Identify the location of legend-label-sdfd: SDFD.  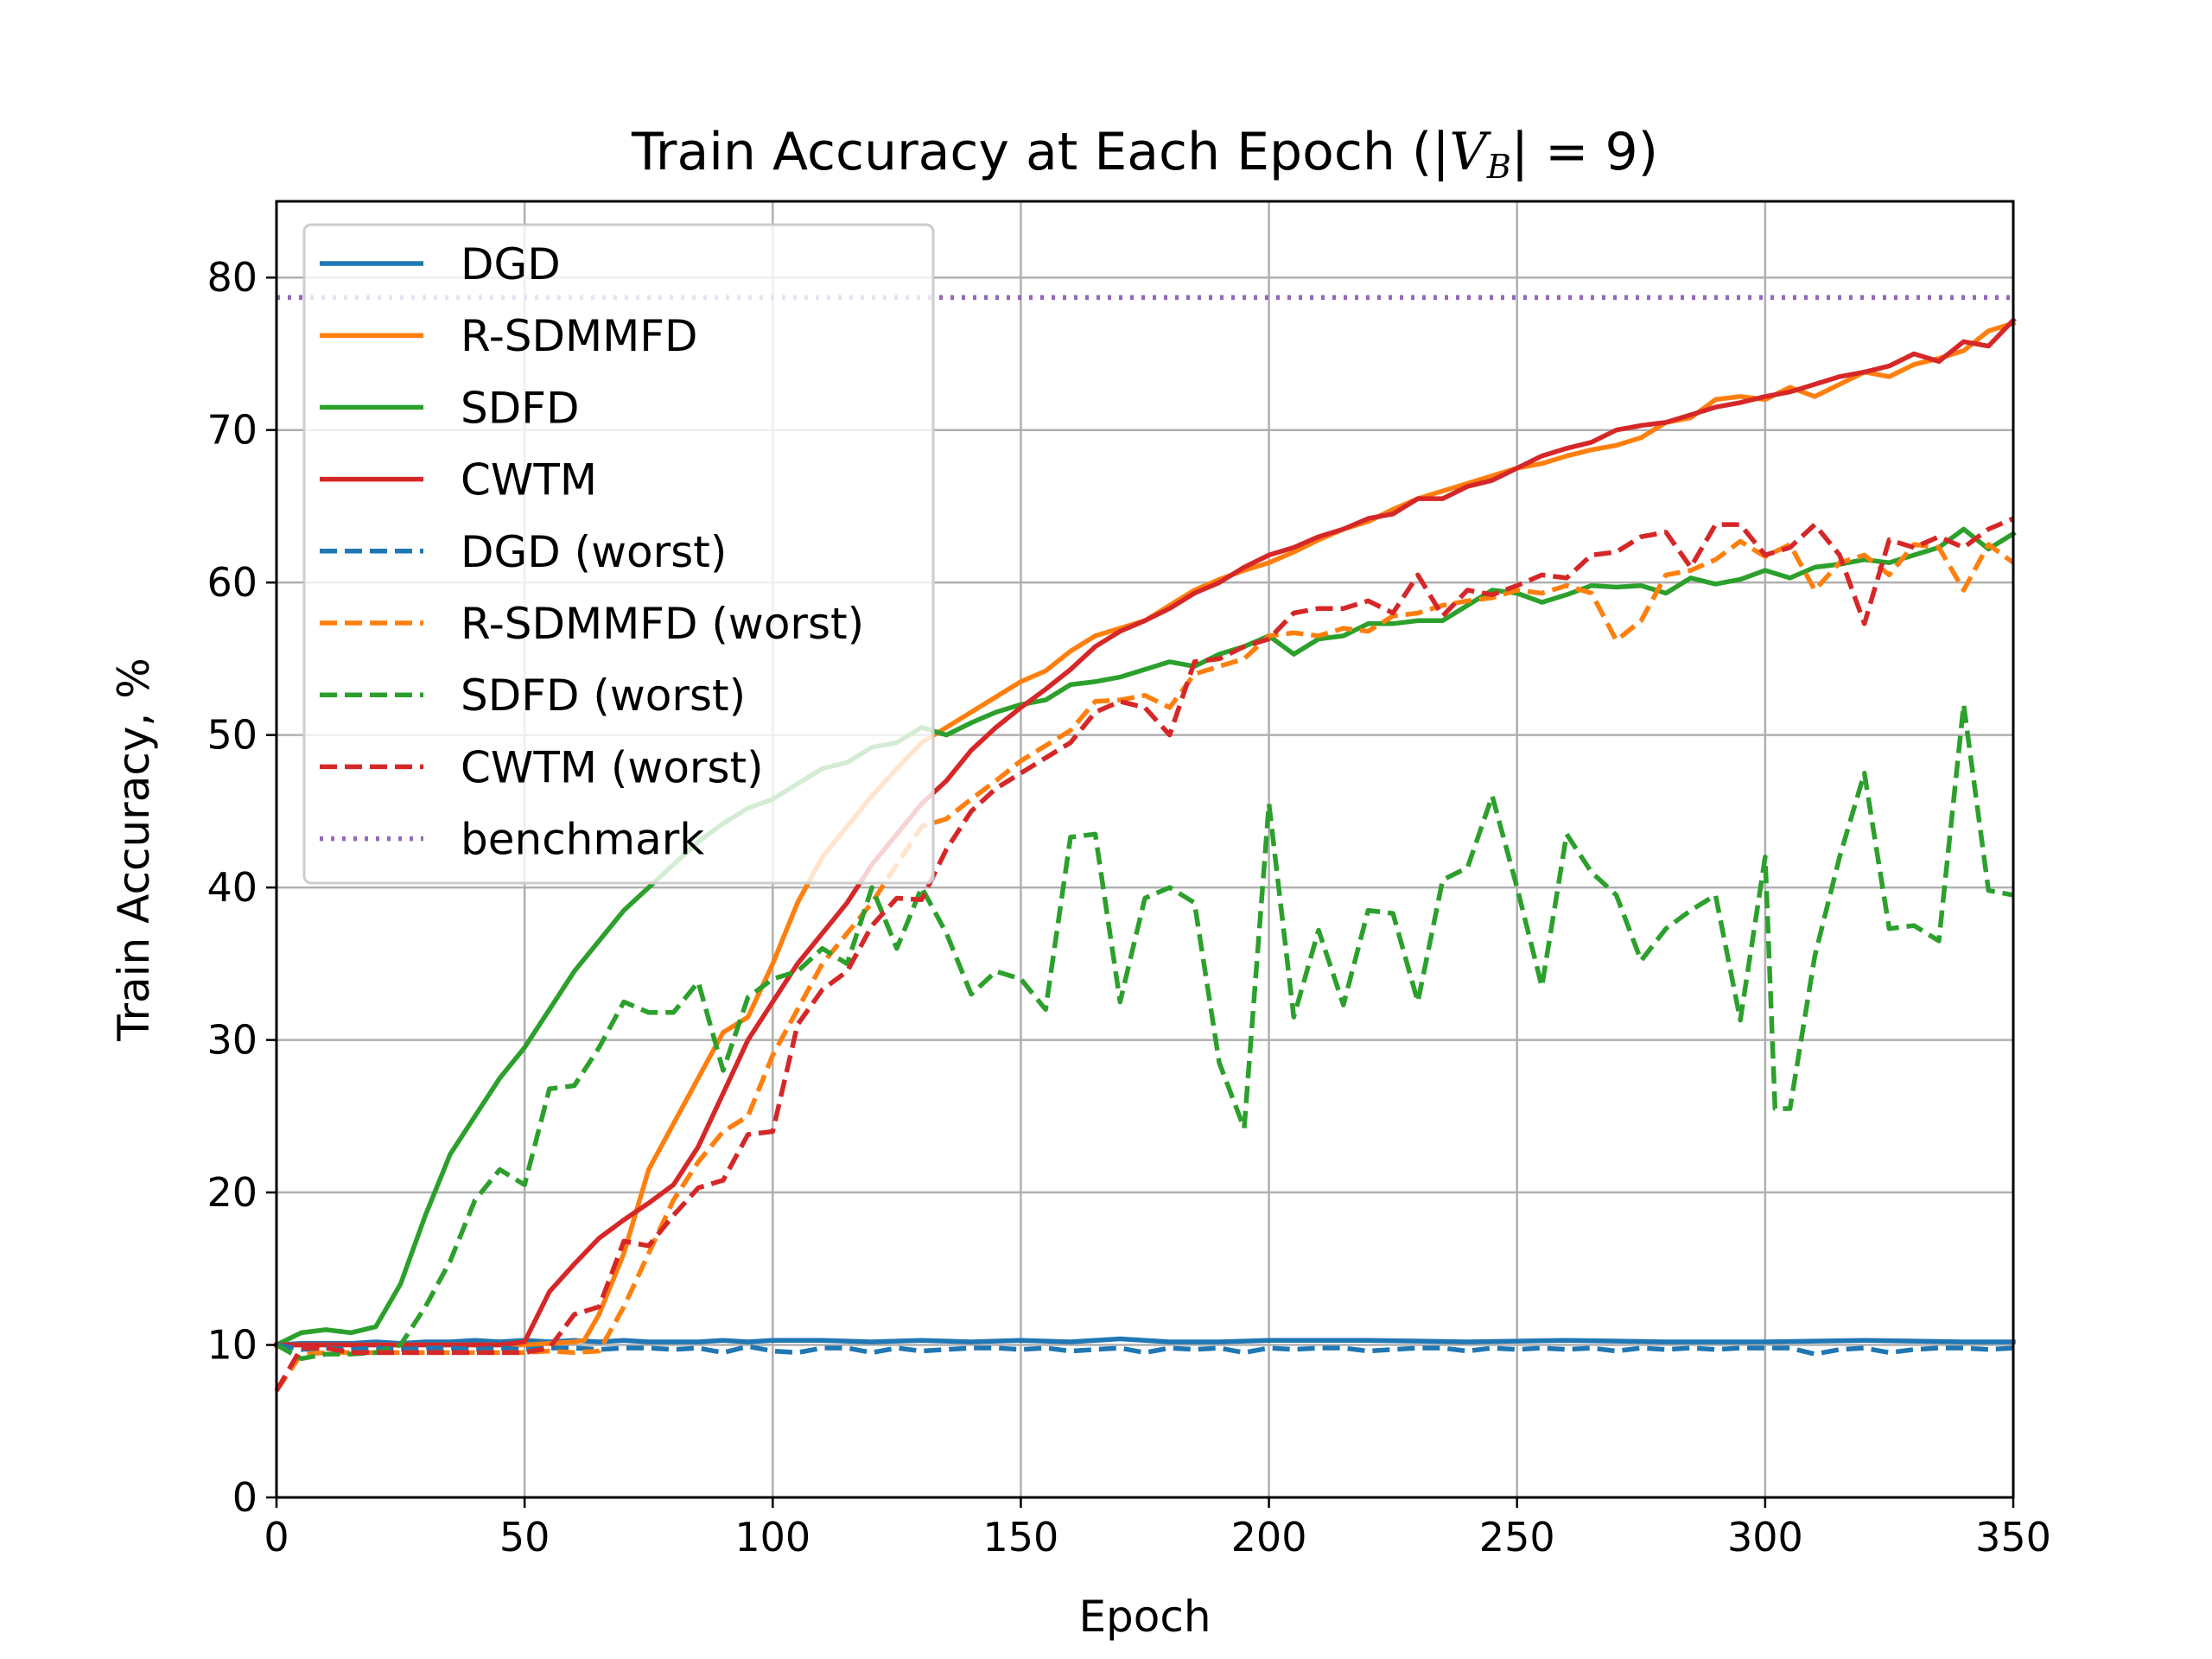
(520, 408).